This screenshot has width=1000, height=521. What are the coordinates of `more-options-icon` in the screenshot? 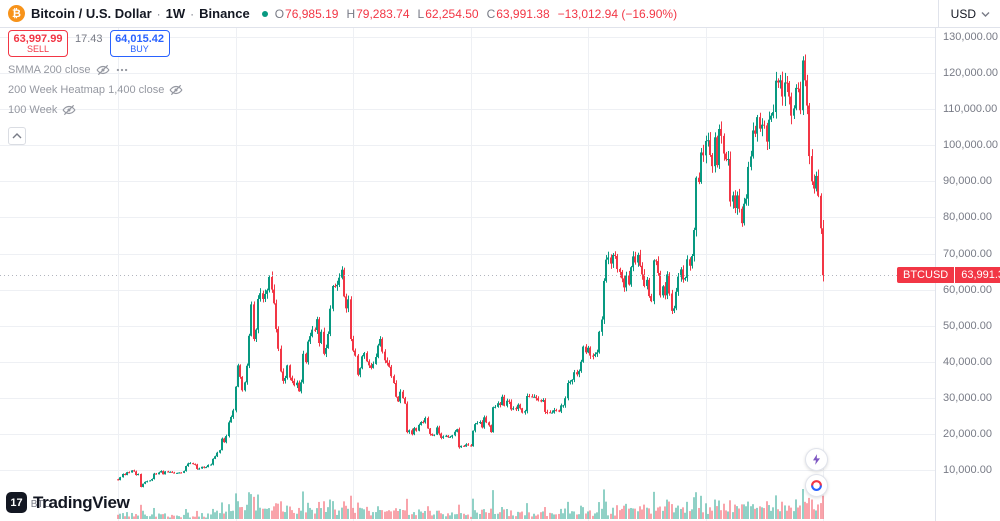 It's located at (122, 70).